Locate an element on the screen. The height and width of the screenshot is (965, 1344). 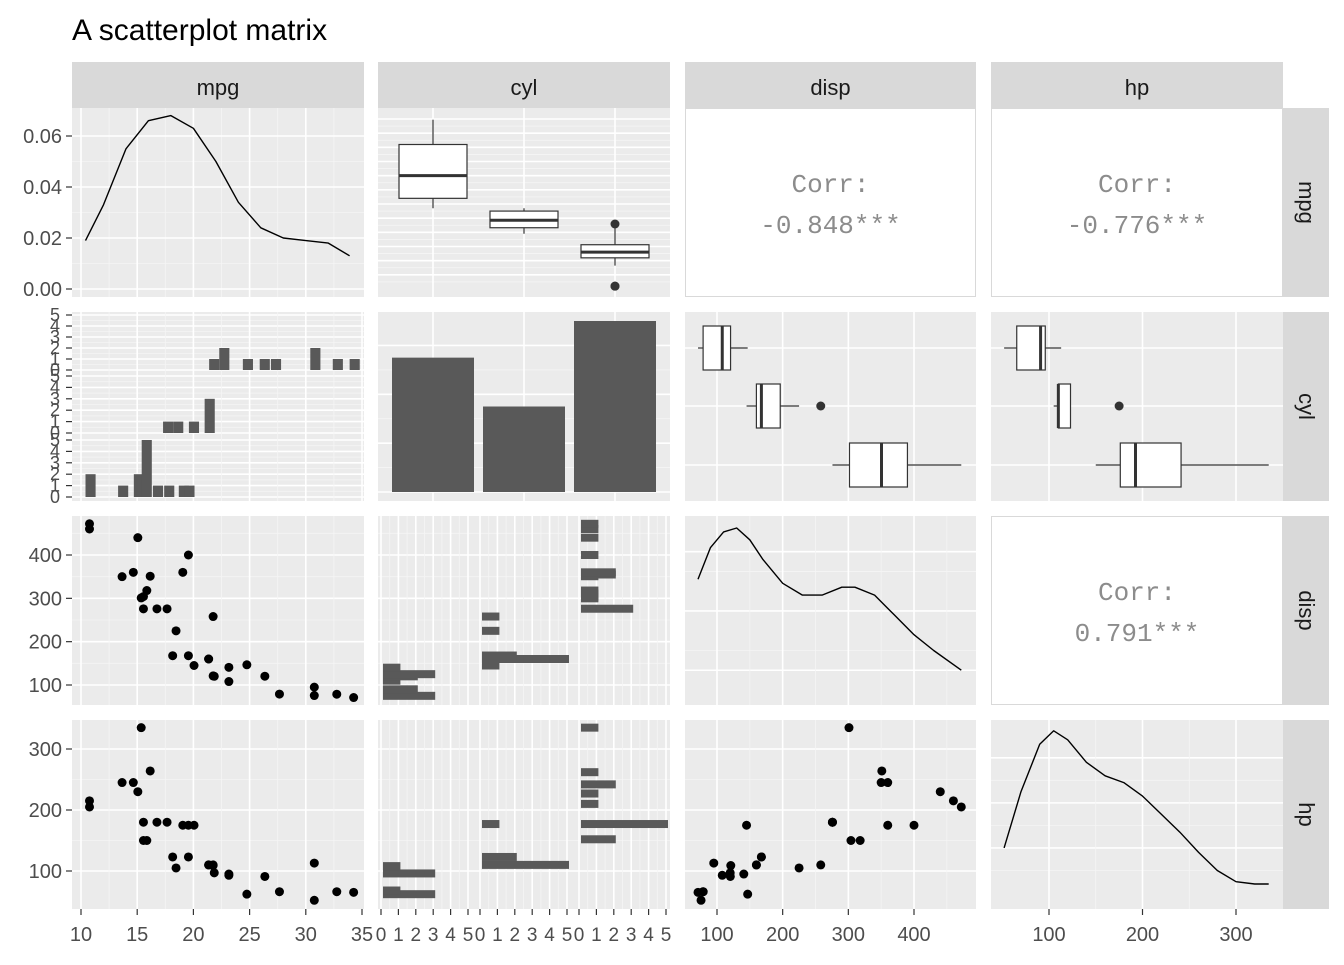
x-axis-mpg-tick-label: 30 is located at coordinates (306, 935).